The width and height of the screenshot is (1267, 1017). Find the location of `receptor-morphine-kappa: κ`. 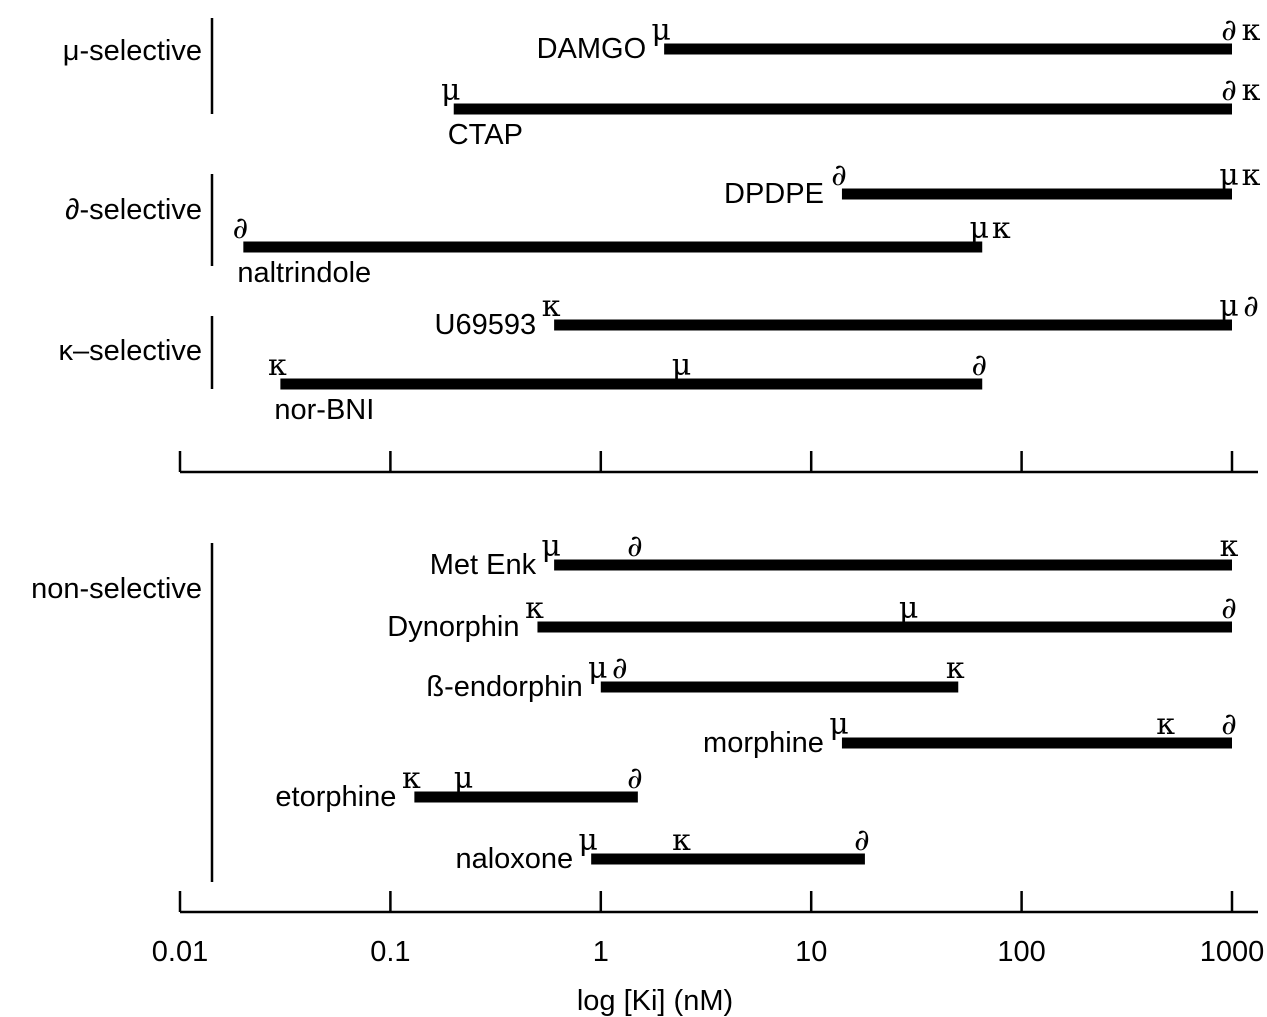

receptor-morphine-kappa: κ is located at coordinates (1165, 724).